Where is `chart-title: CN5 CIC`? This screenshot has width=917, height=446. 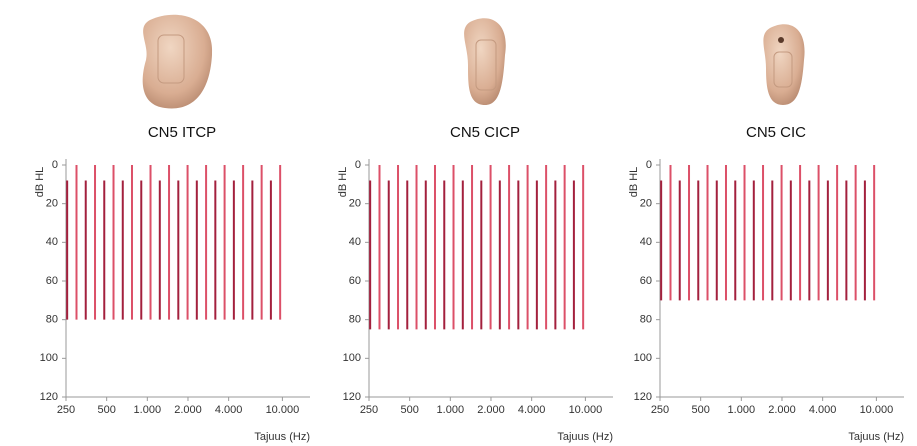
chart-title: CN5 CIC is located at coordinates (776, 132).